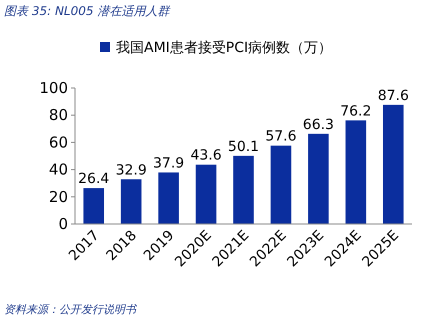 This screenshot has height=324, width=447. I want to click on y-tick-label: 0, so click(63, 224).